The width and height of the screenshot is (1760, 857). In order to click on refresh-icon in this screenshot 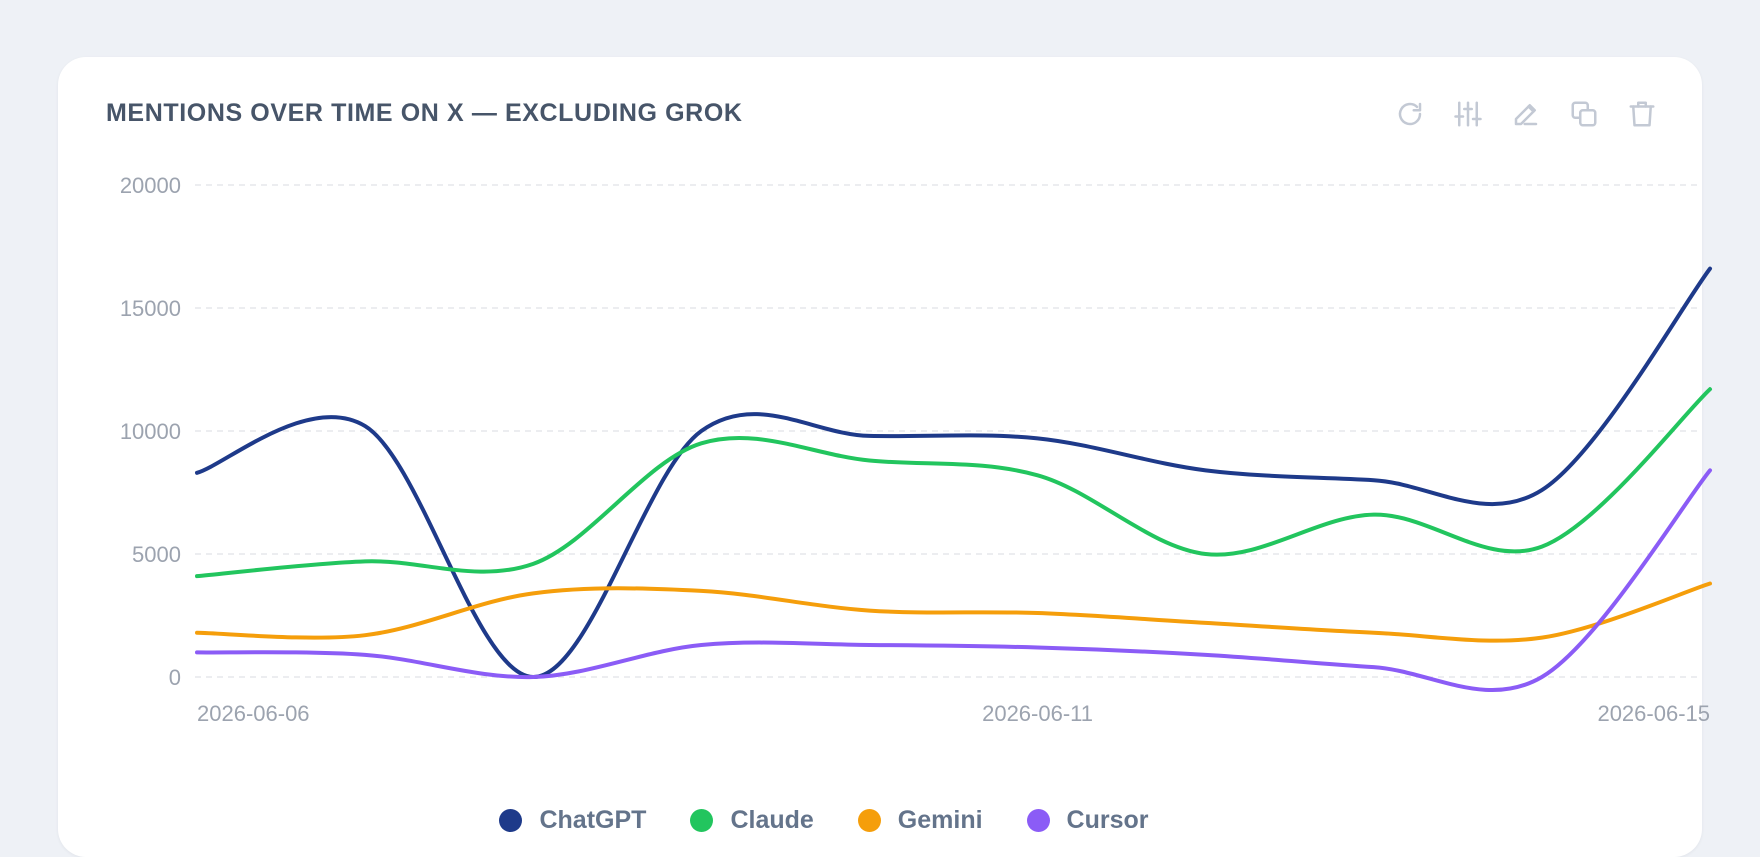, I will do `click(1410, 114)`.